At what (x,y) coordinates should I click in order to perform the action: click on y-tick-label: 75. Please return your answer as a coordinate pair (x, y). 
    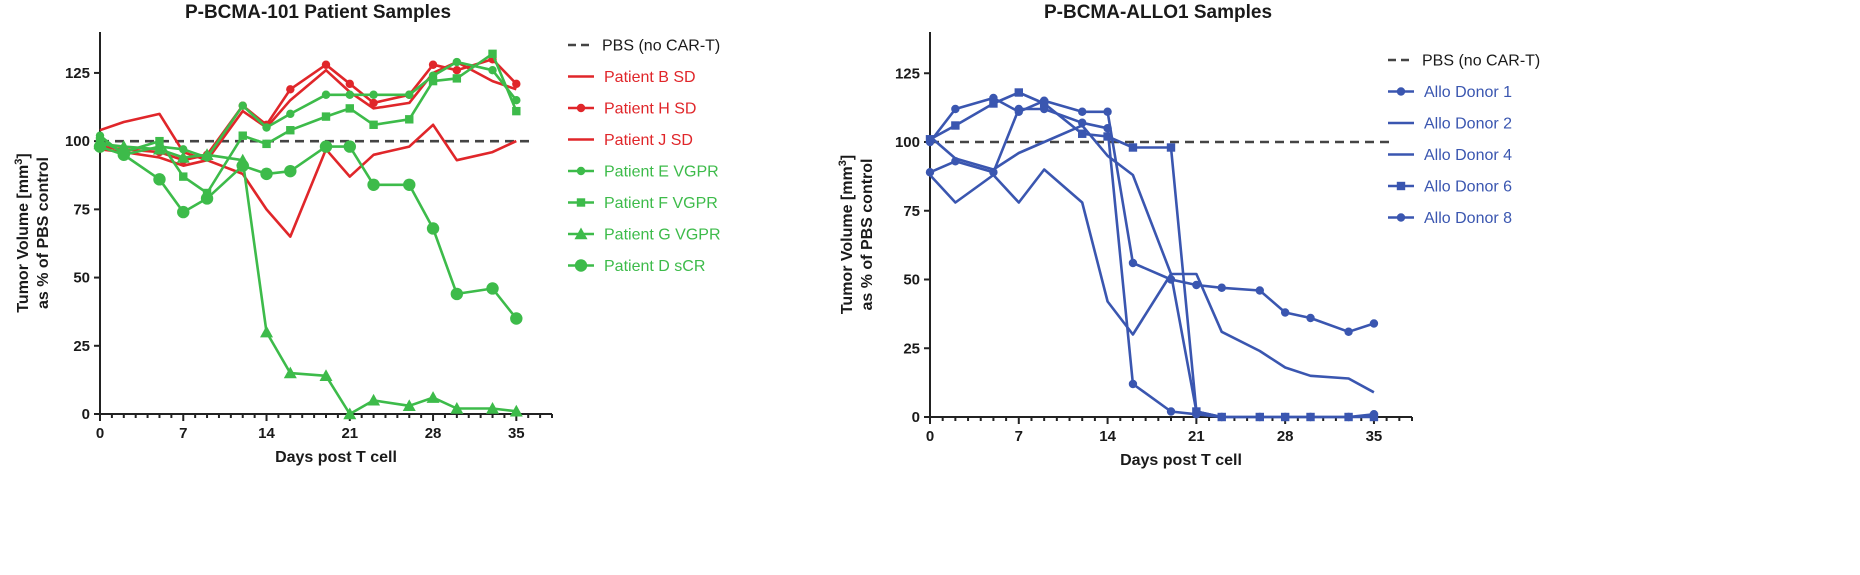
    Looking at the image, I should click on (81, 209).